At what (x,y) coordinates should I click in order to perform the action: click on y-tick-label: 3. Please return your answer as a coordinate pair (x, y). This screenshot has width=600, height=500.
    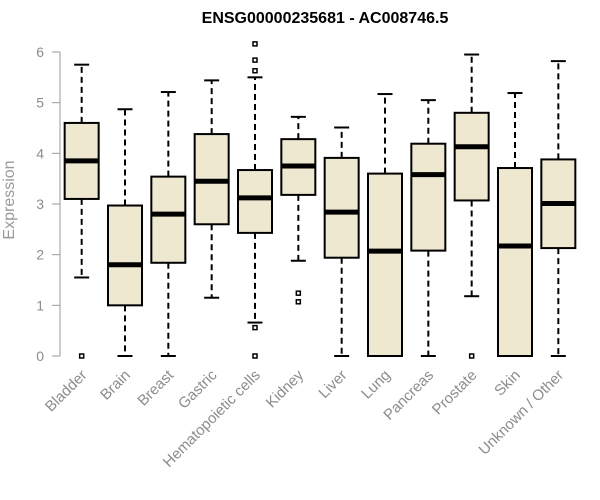
    Looking at the image, I should click on (40, 204).